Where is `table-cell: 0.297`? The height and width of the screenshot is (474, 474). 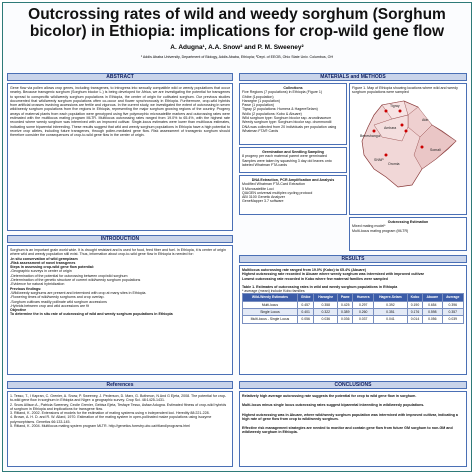 table-cell: 0.297 is located at coordinates (363, 305).